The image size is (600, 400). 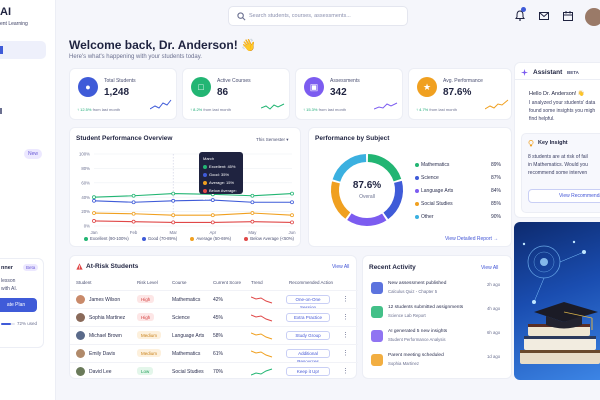 I want to click on column-header: Recommended Action, so click(x=311, y=282).